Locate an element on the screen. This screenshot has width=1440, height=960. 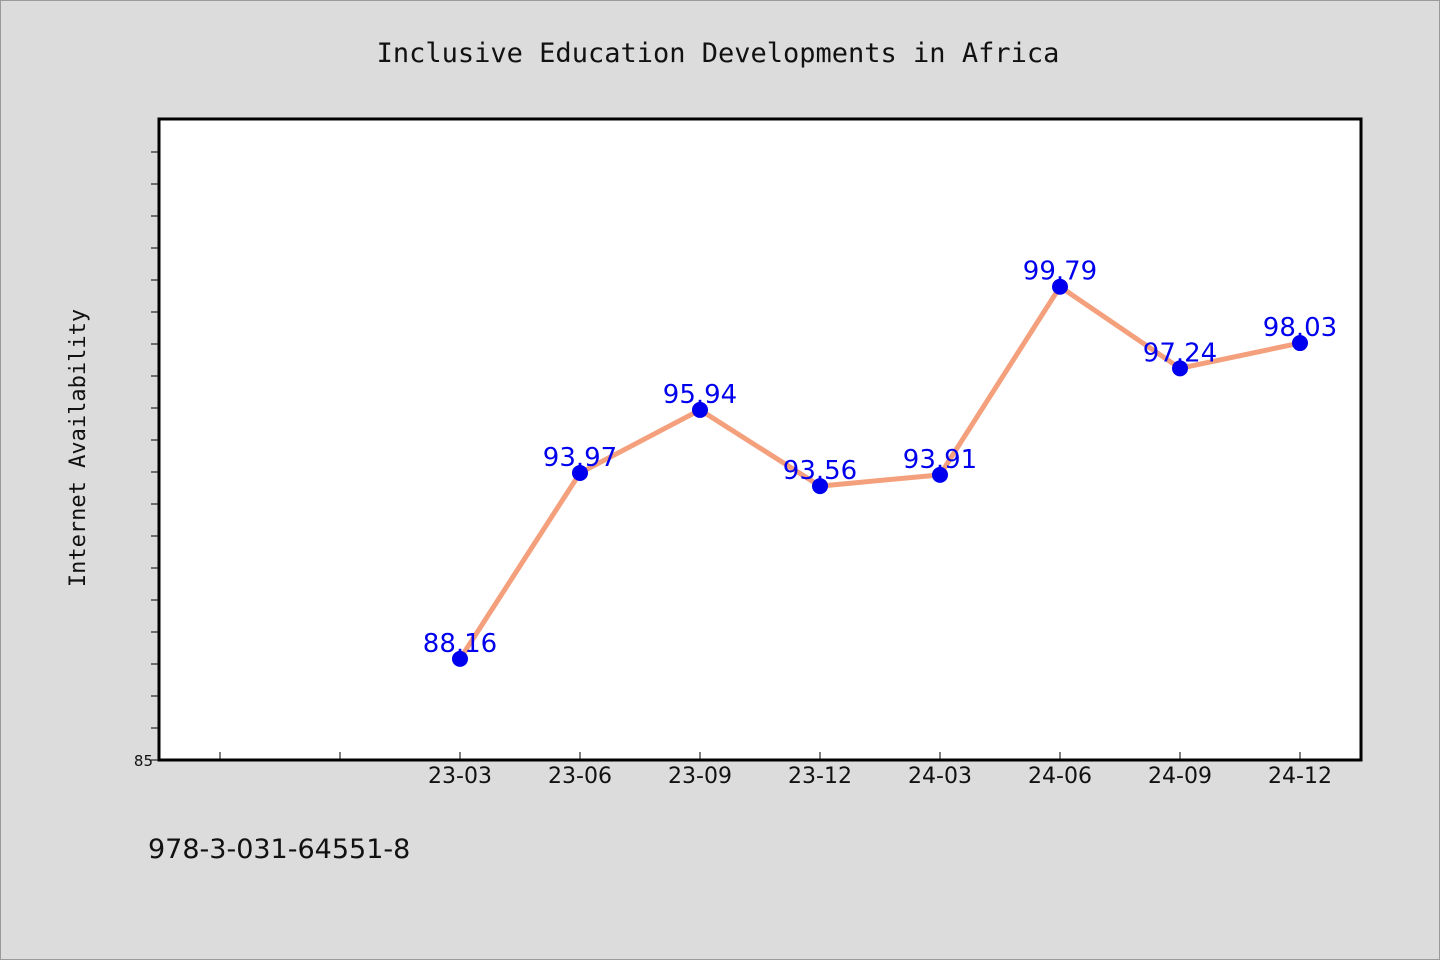
y-axis: 85 is located at coordinates (147, 460).